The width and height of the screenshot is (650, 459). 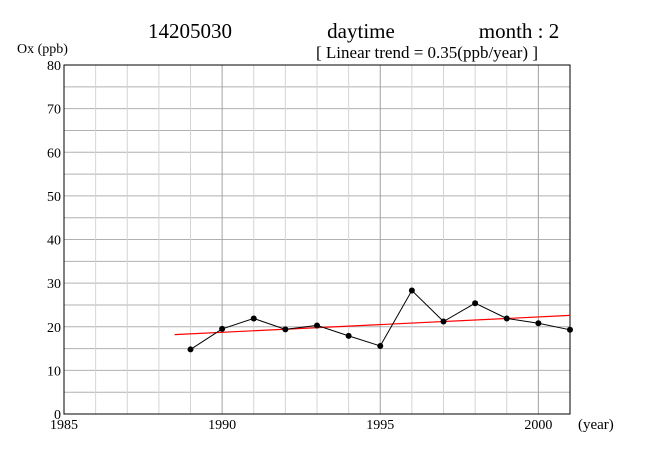 I want to click on month-label: month : 2, so click(x=519, y=31).